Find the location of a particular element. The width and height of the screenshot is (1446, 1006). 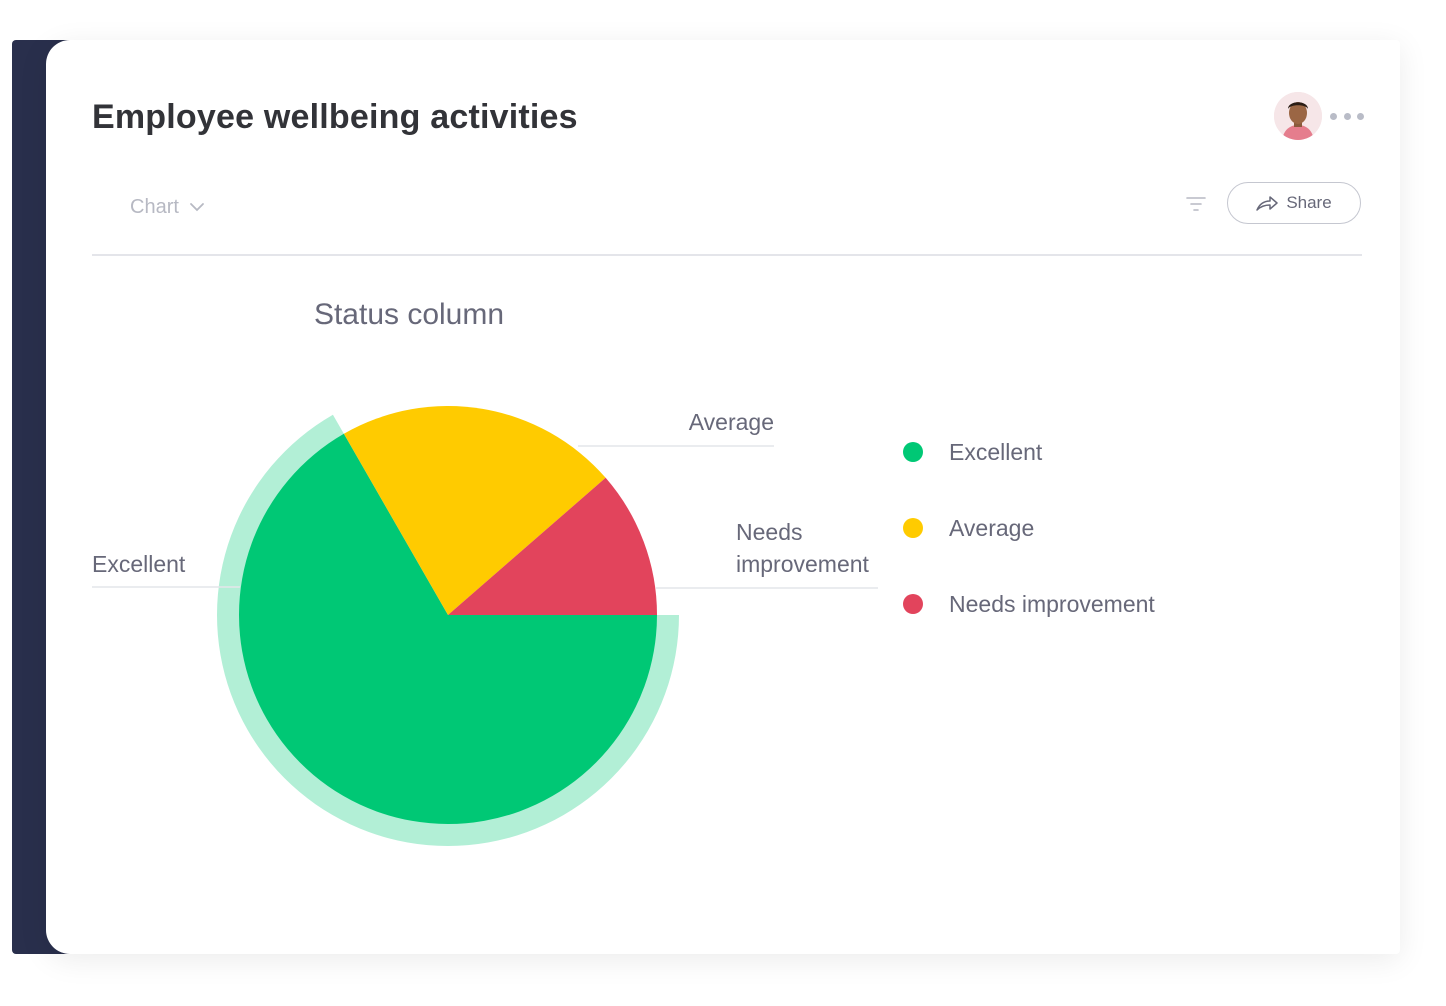

legend-label: Needs improvement is located at coordinates (1052, 603).